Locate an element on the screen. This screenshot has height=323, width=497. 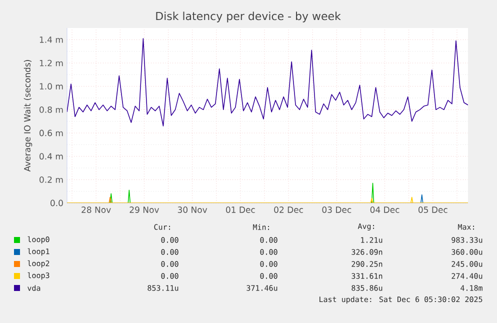
y-tick-label: 1.4 m is located at coordinates (51, 39).